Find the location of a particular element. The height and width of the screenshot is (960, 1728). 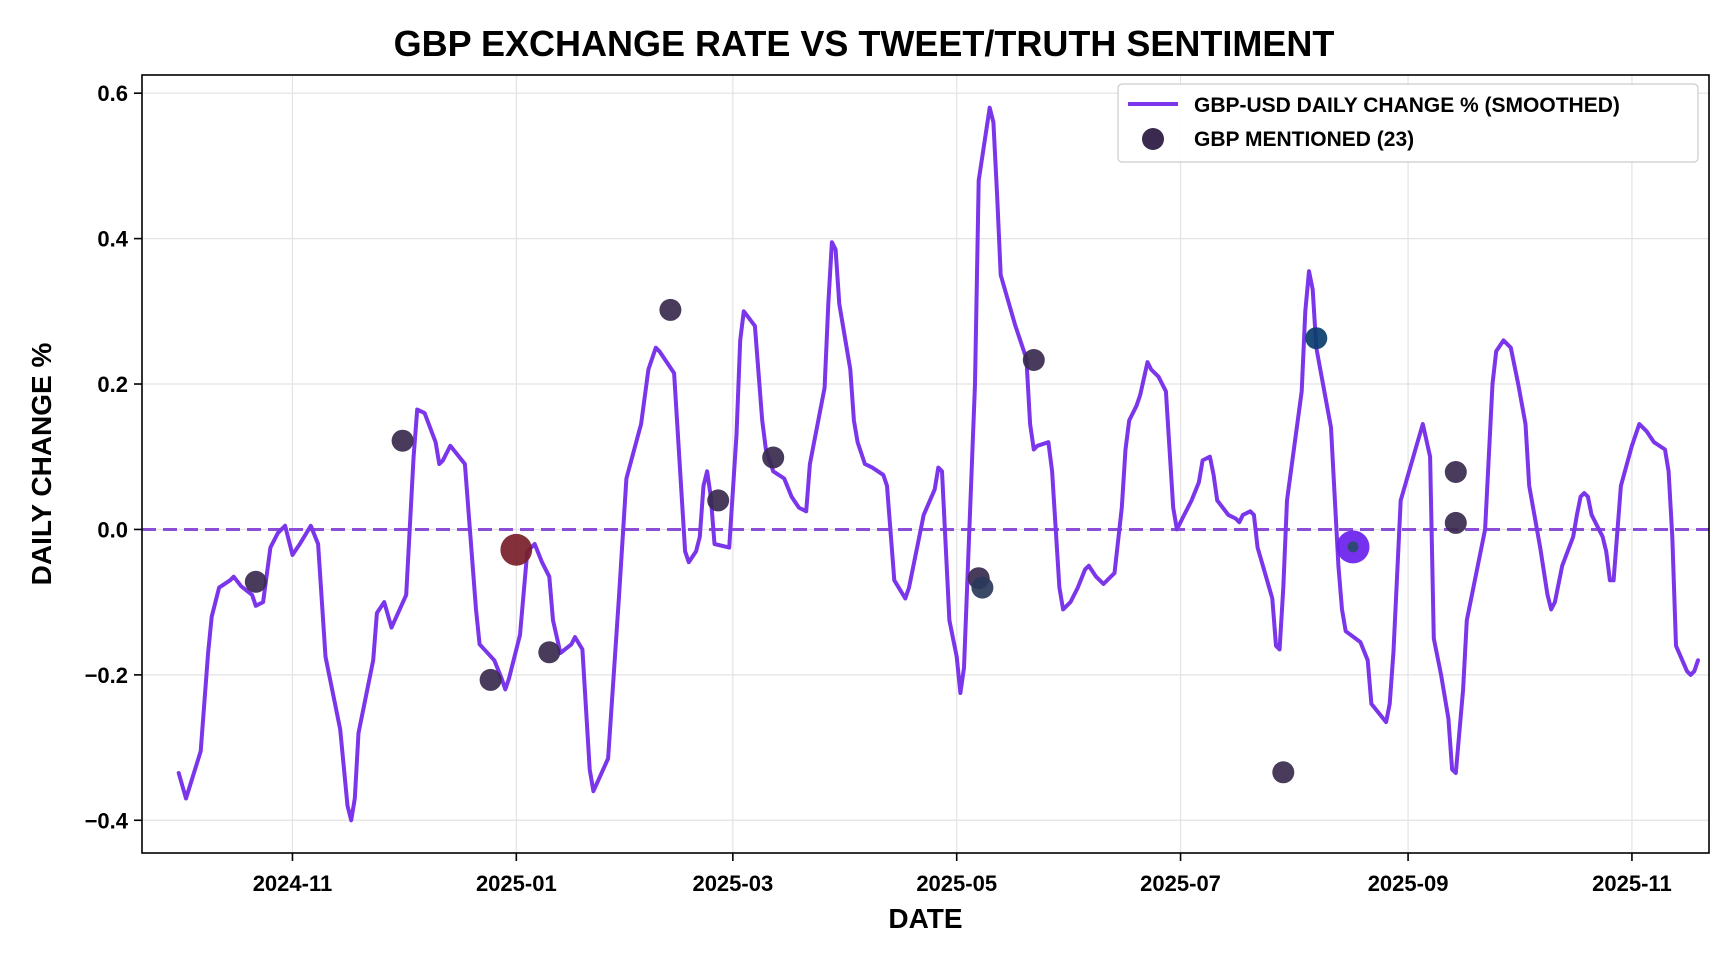

x-tick-label: 2025-09 is located at coordinates (1408, 883).